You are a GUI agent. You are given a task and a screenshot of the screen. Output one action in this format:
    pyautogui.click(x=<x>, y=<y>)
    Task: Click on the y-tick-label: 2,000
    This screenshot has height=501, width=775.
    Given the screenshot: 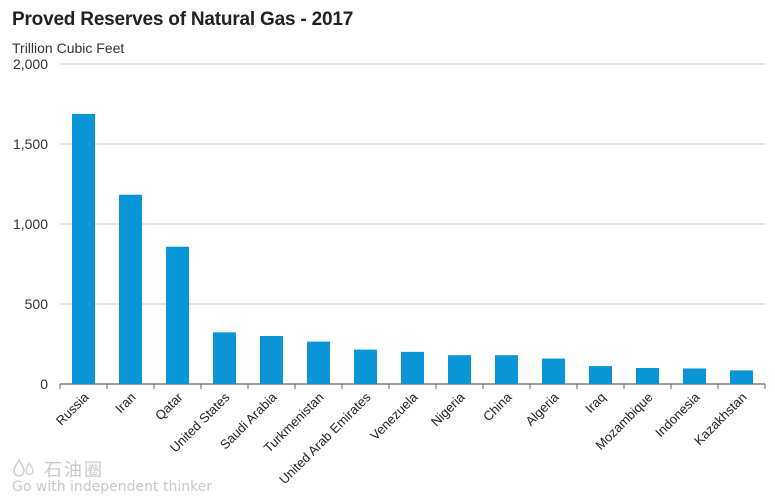 What is the action you would take?
    pyautogui.click(x=30, y=64)
    